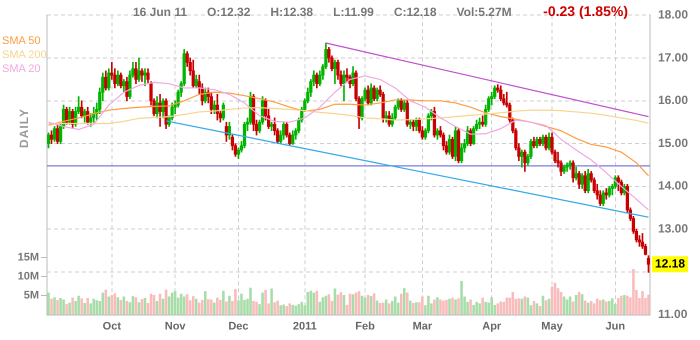 The width and height of the screenshot is (700, 340). Describe the element at coordinates (24, 128) in the screenshot. I see `y2-axis-title: DAILY` at that location.